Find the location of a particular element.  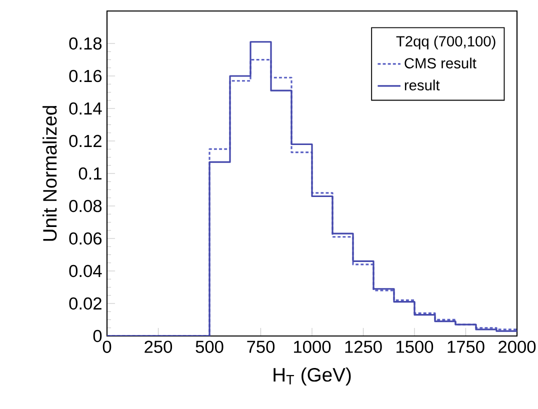

y-tick-label: 0.14 is located at coordinates (85, 108).